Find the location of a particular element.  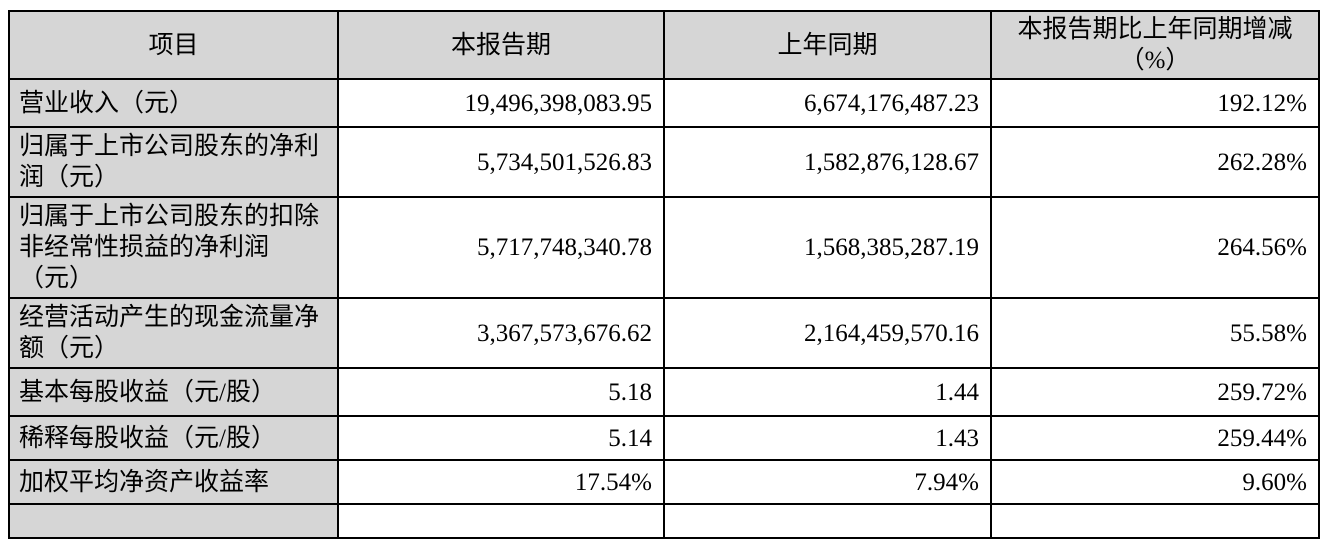

row-current-value: 19,496,398,083.95 is located at coordinates (501, 103).